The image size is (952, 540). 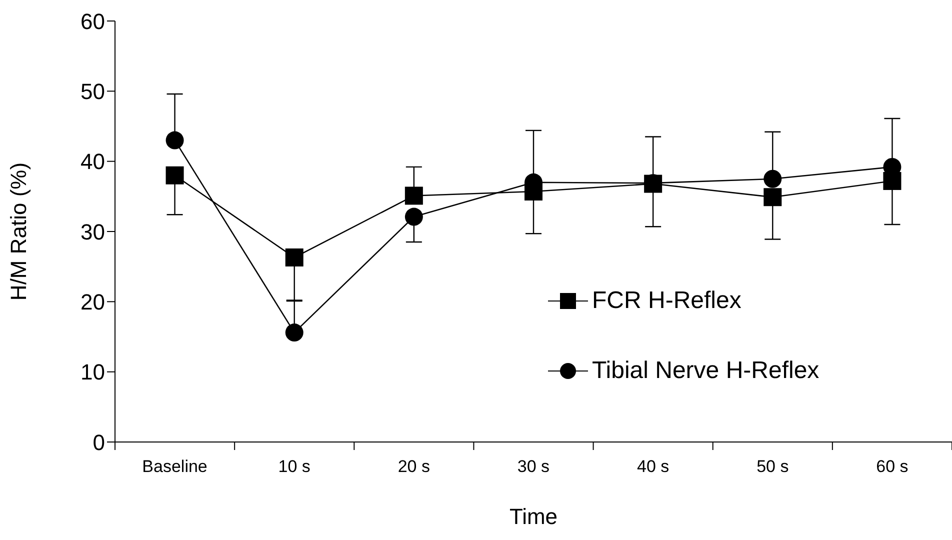 What do you see at coordinates (175, 466) in the screenshot?
I see `x-tick-label: Baseline` at bounding box center [175, 466].